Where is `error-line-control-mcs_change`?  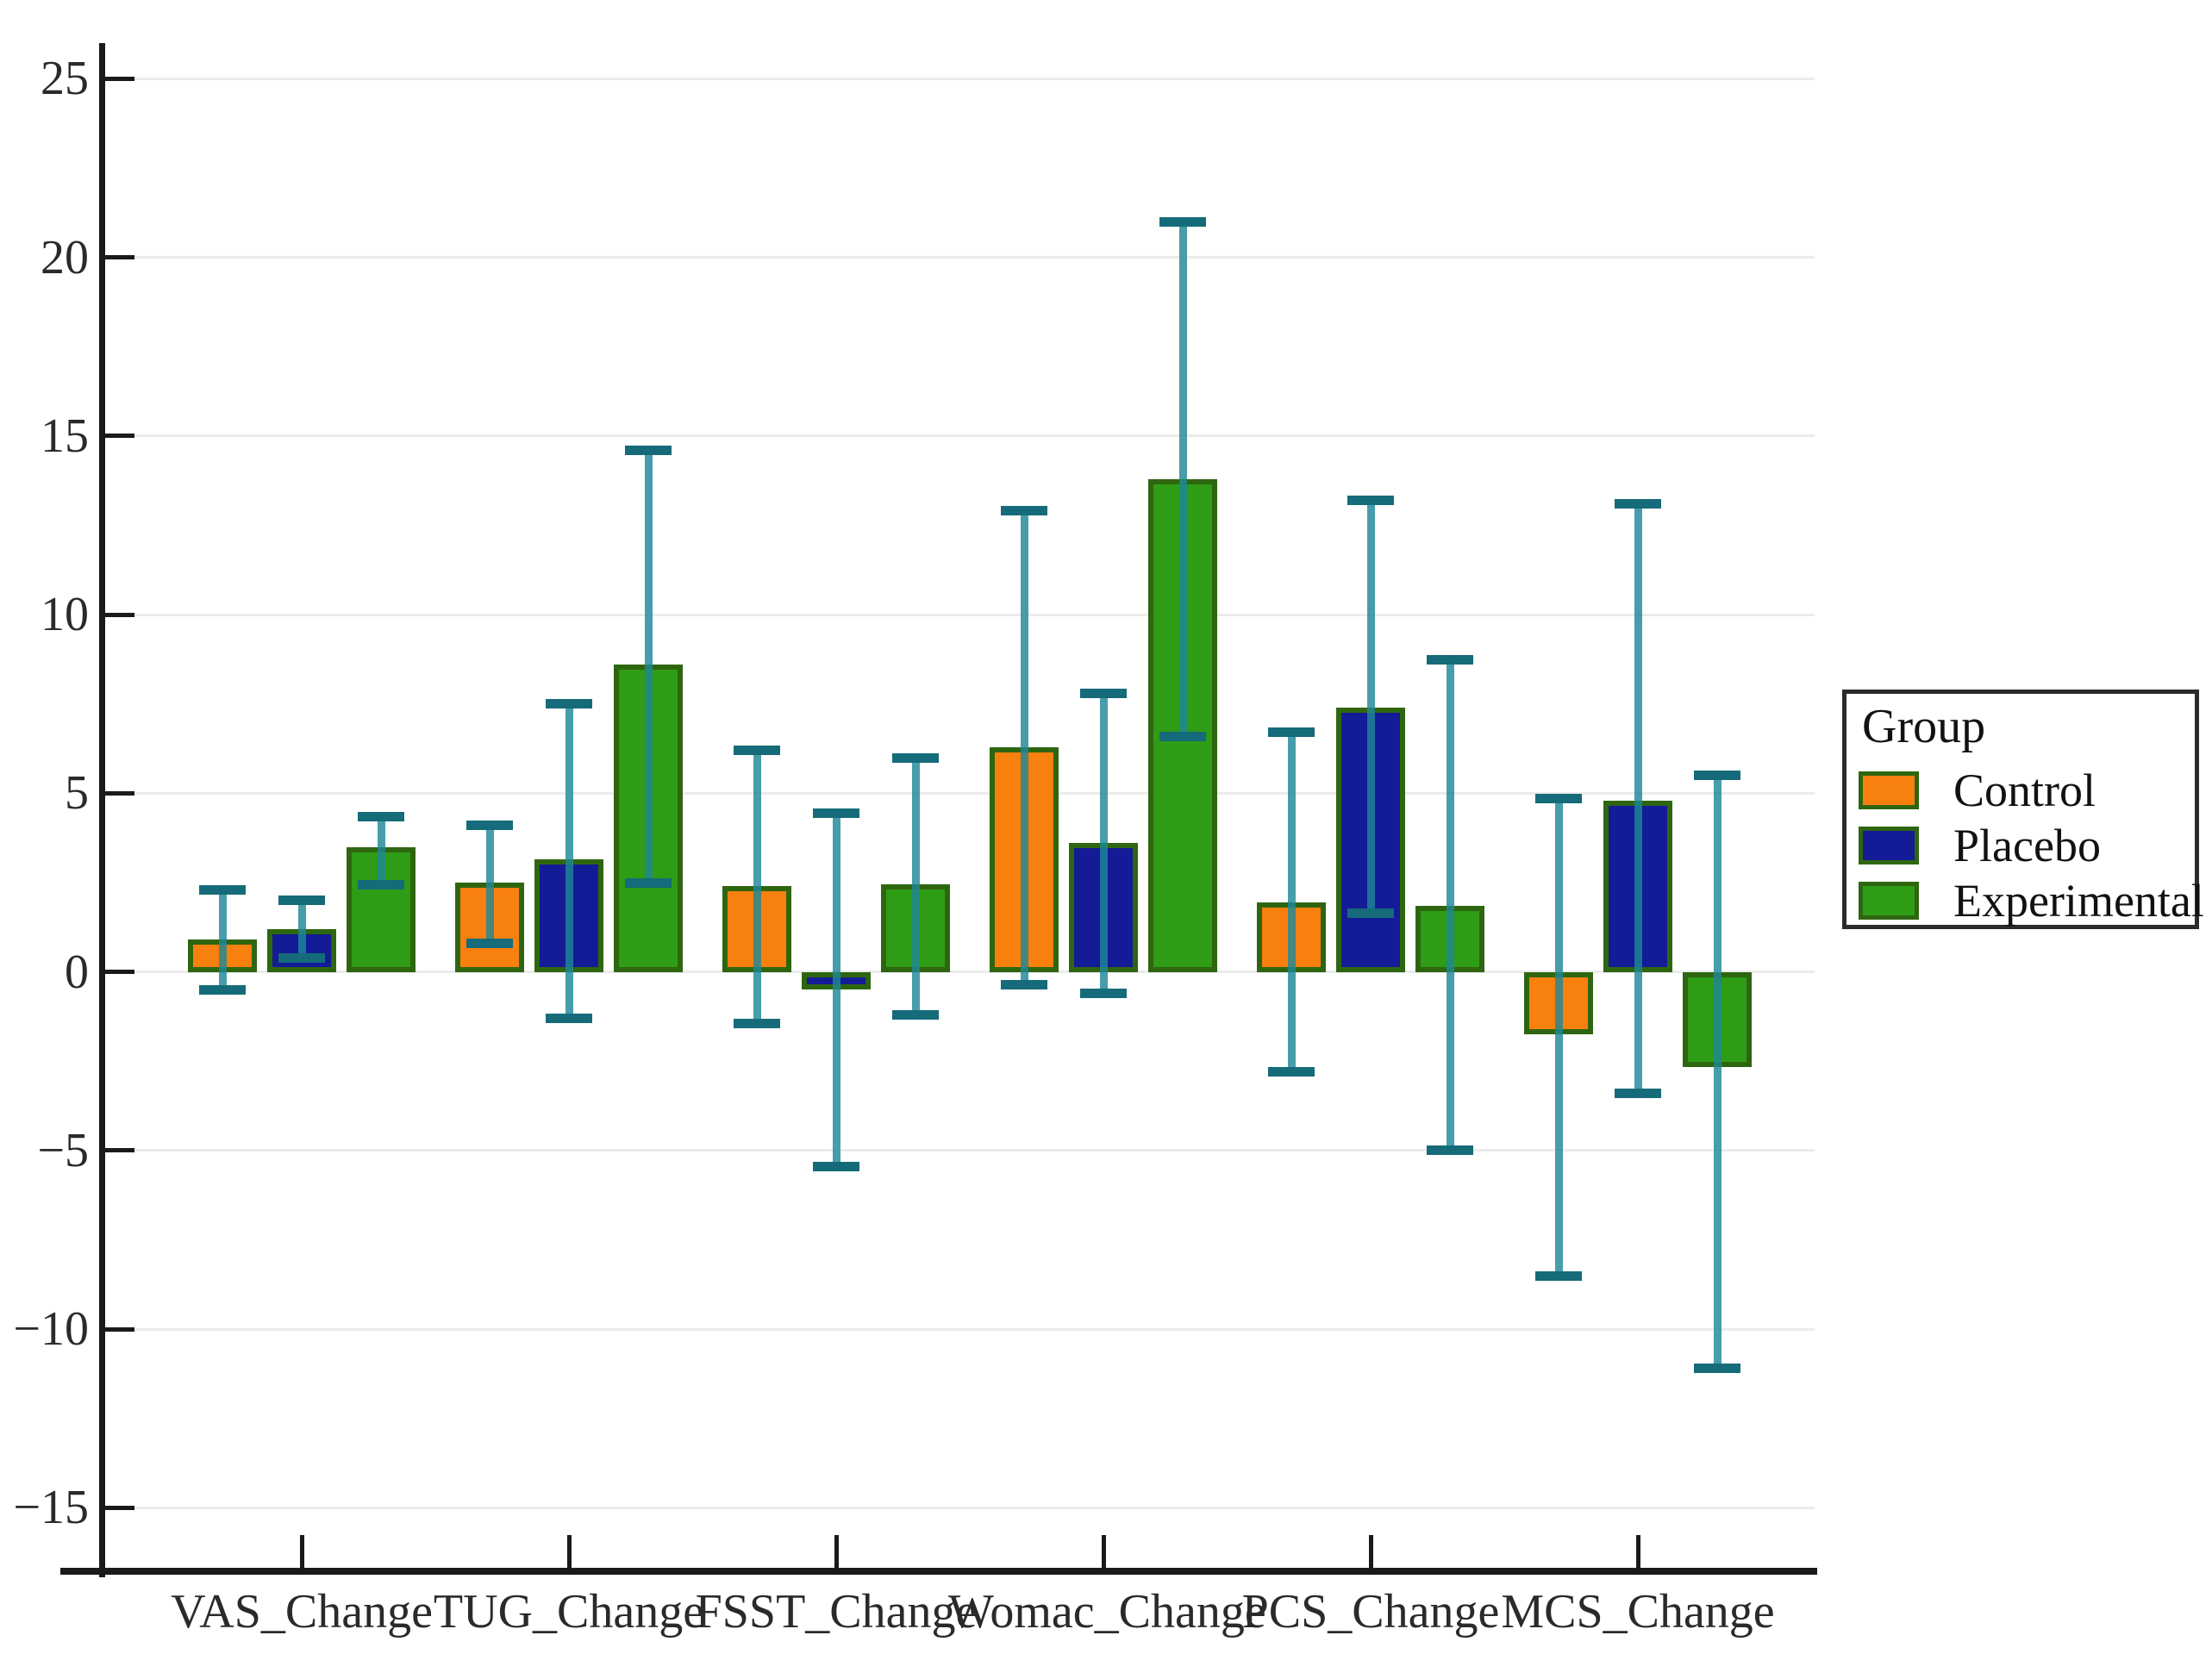
error-line-control-mcs_change is located at coordinates (1558, 1037).